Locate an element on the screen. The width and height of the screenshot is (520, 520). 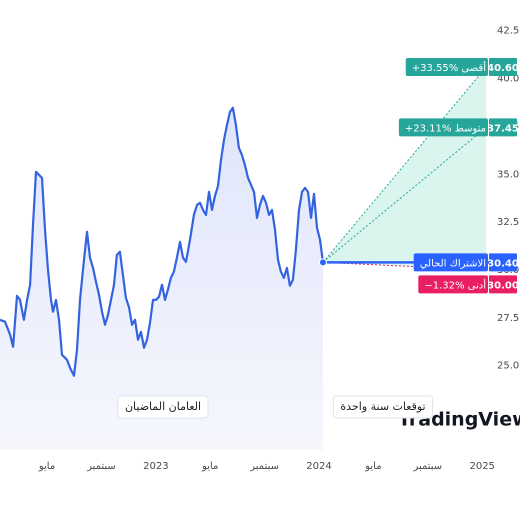
region-label: العامان الماضيان is located at coordinates (163, 406).